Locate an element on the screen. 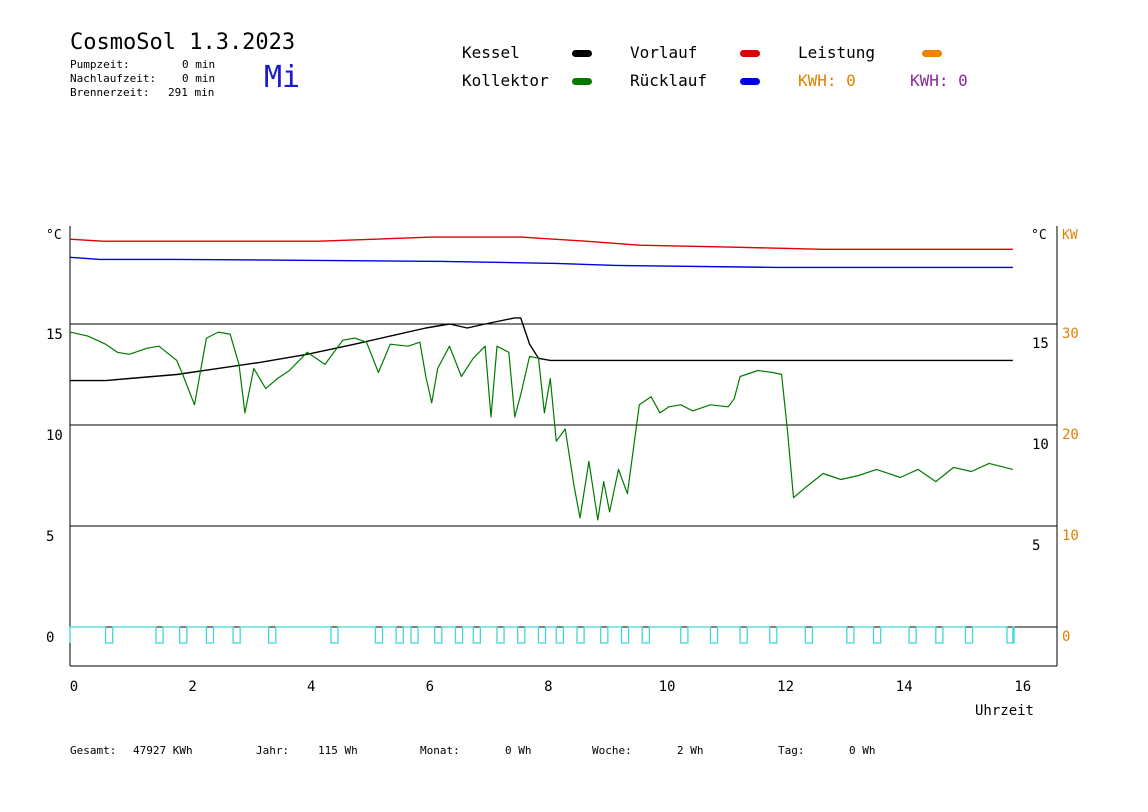 The height and width of the screenshot is (812, 1148). footer-woche-label: Woche: is located at coordinates (612, 750).